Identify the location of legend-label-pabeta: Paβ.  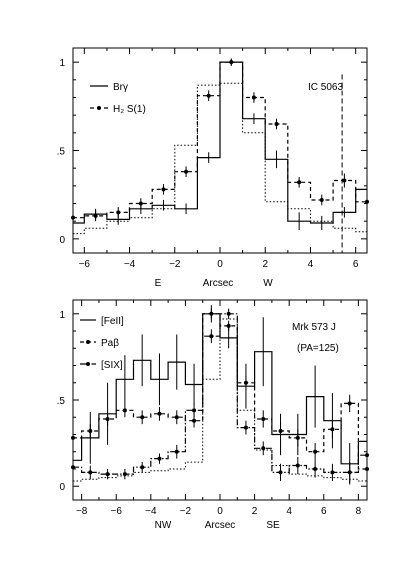
(110, 343).